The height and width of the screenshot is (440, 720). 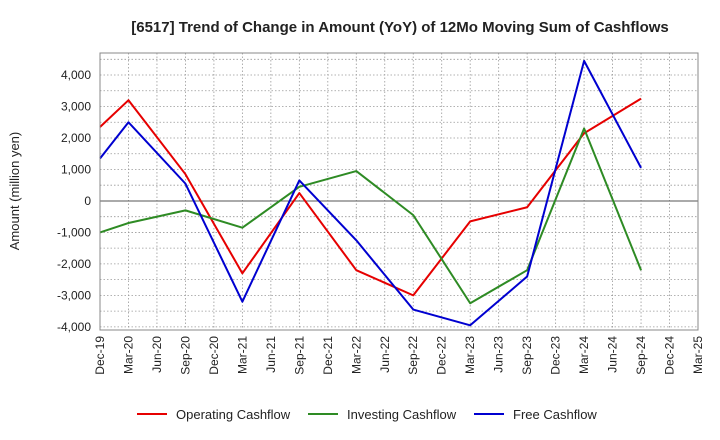 I want to click on y-tick-label: -4,000, so click(x=74, y=327).